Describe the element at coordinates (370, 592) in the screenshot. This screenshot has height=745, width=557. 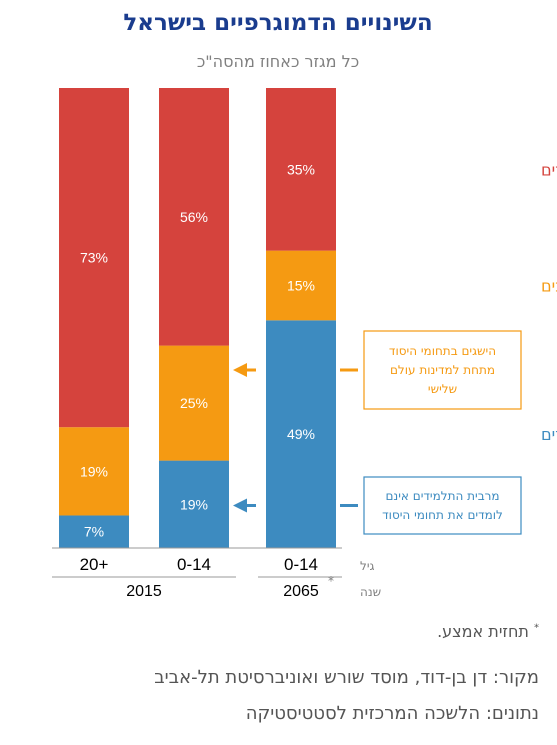
I see `year-row-title: שנה` at that location.